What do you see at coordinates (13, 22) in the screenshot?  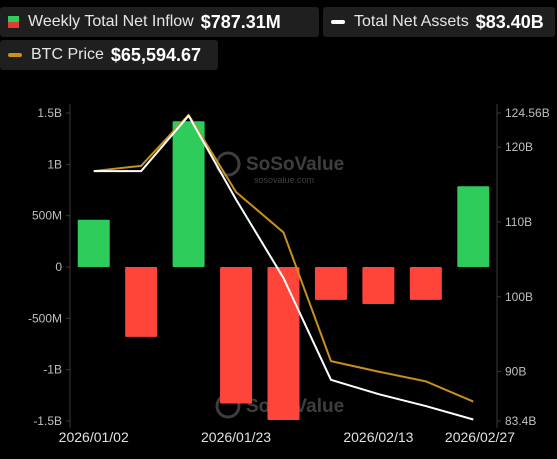 I see `bar-swatch-icon` at bounding box center [13, 22].